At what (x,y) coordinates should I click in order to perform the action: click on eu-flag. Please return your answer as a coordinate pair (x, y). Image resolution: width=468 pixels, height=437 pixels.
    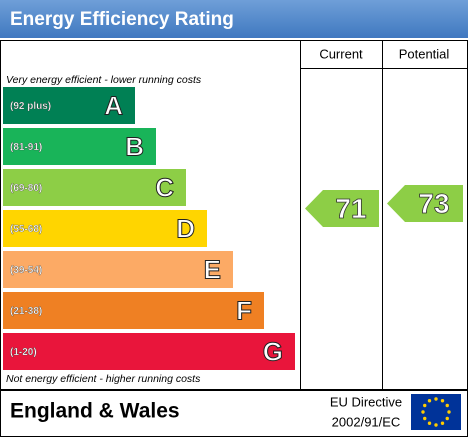
    Looking at the image, I should click on (436, 412).